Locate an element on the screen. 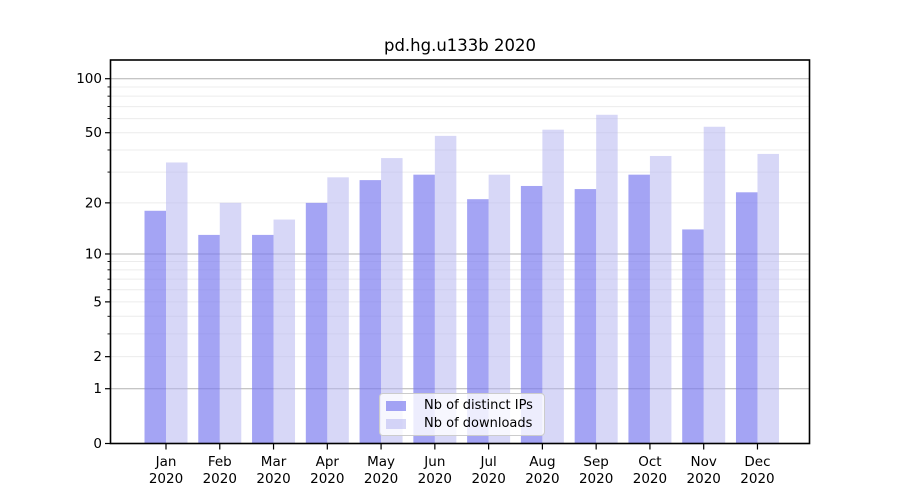 This screenshot has height=500, width=900. legend-swatch-distinct-ips is located at coordinates (396, 405).